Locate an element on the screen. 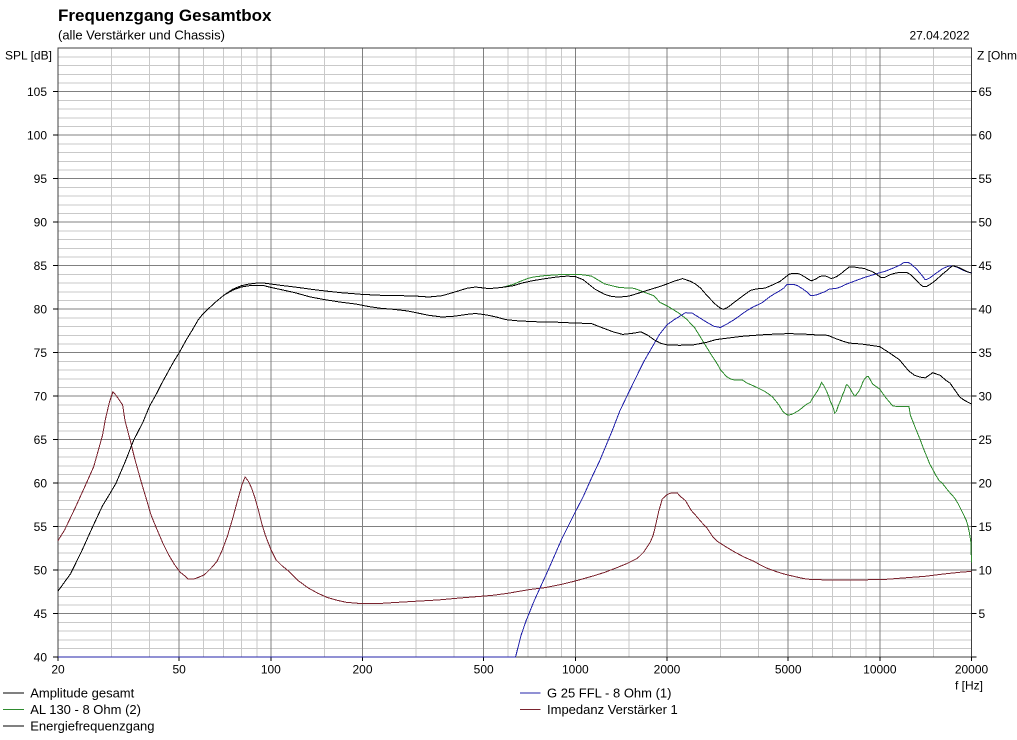 The height and width of the screenshot is (740, 1017). svg-text: SPL [dB] is located at coordinates (28, 56).